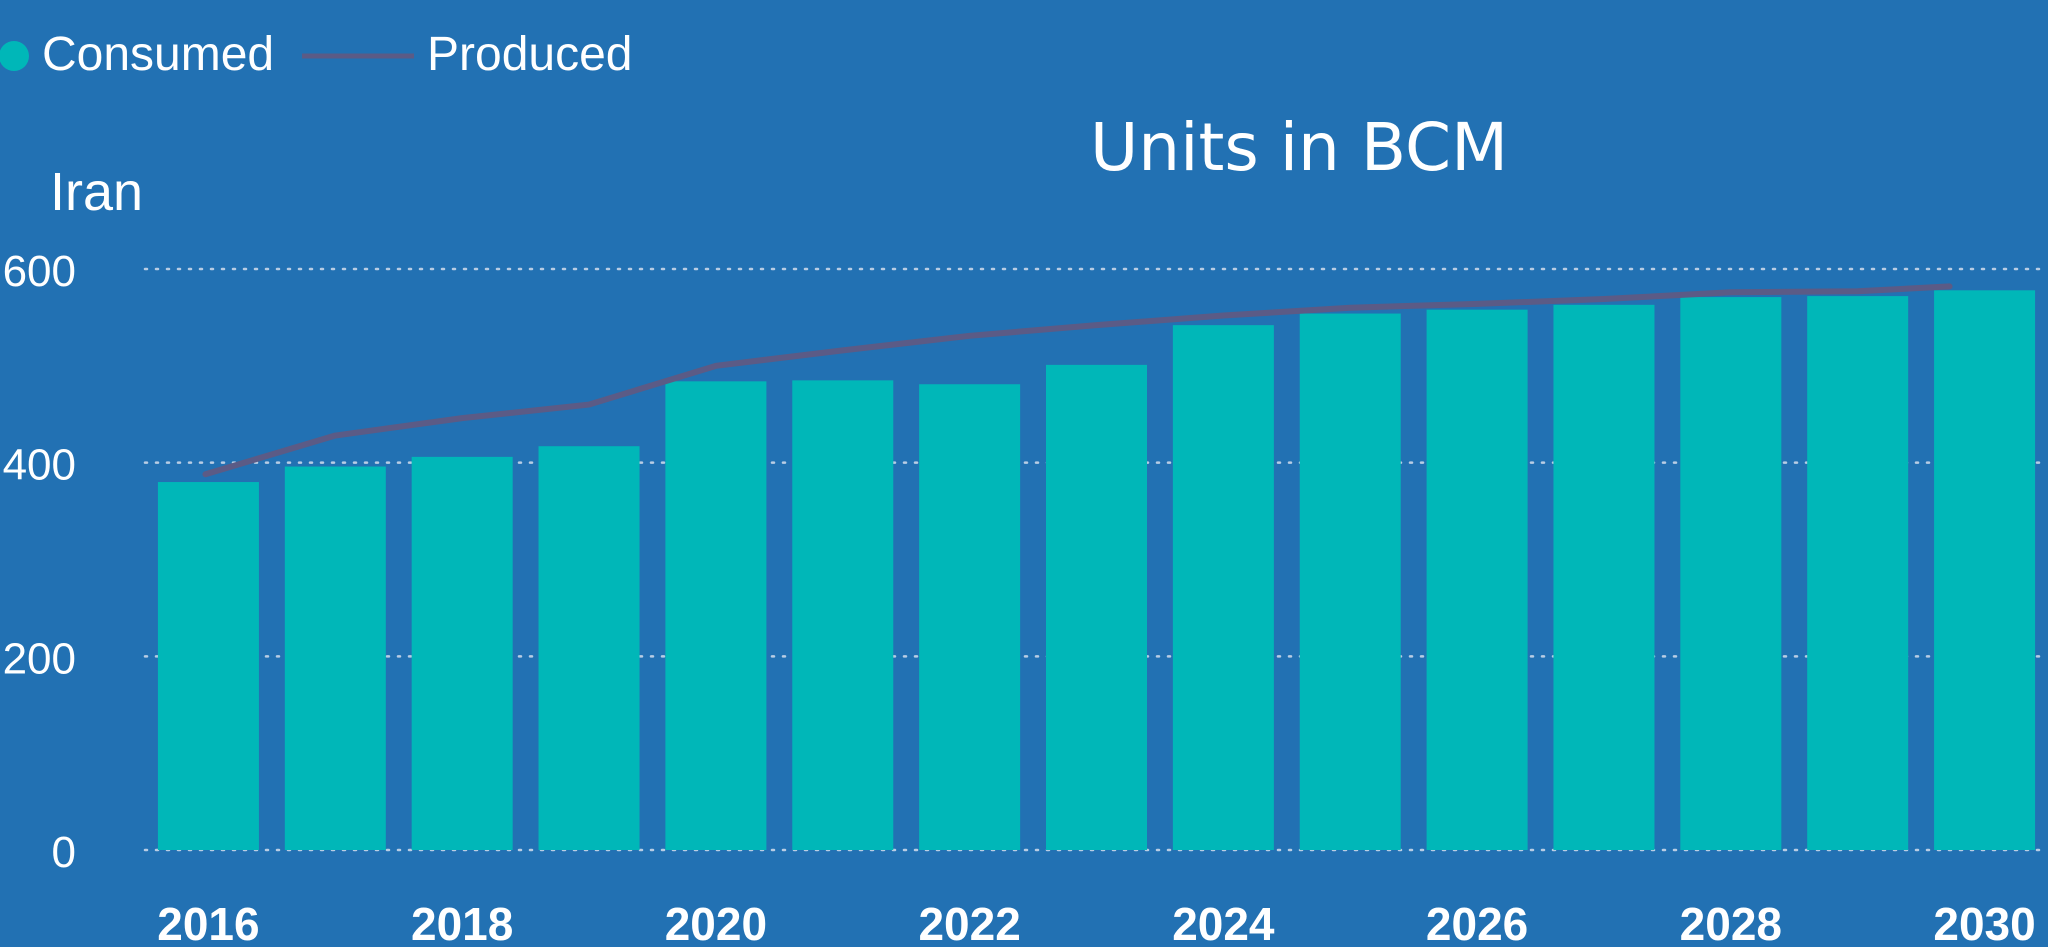 This screenshot has height=947, width=2048. I want to click on chart-title: Iran, so click(96, 192).